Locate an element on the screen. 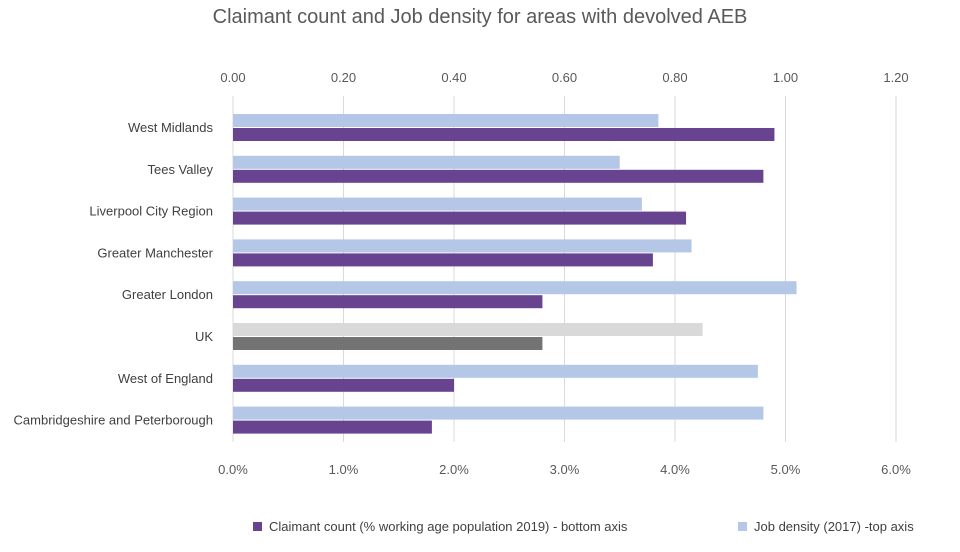  bottom-axis-tick-label: 1.0% is located at coordinates (344, 469).